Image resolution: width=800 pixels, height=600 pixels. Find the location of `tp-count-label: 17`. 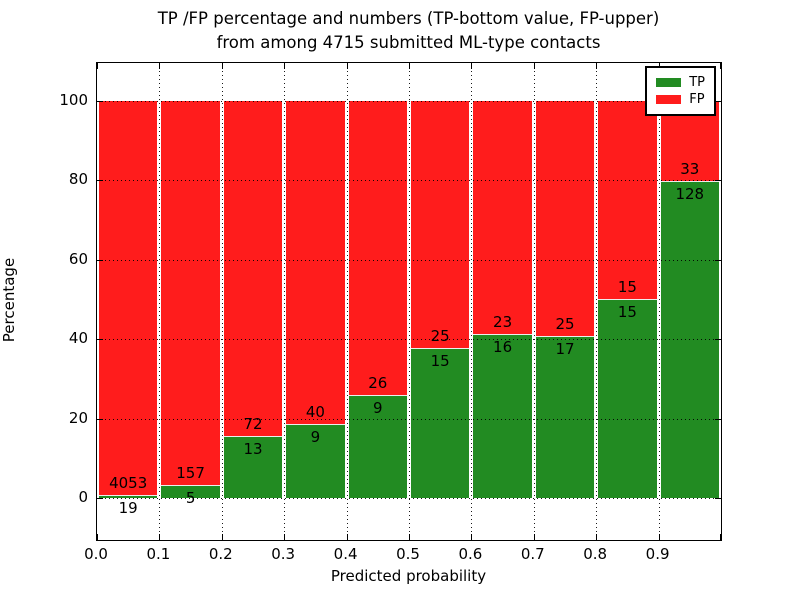

tp-count-label: 17 is located at coordinates (565, 349).